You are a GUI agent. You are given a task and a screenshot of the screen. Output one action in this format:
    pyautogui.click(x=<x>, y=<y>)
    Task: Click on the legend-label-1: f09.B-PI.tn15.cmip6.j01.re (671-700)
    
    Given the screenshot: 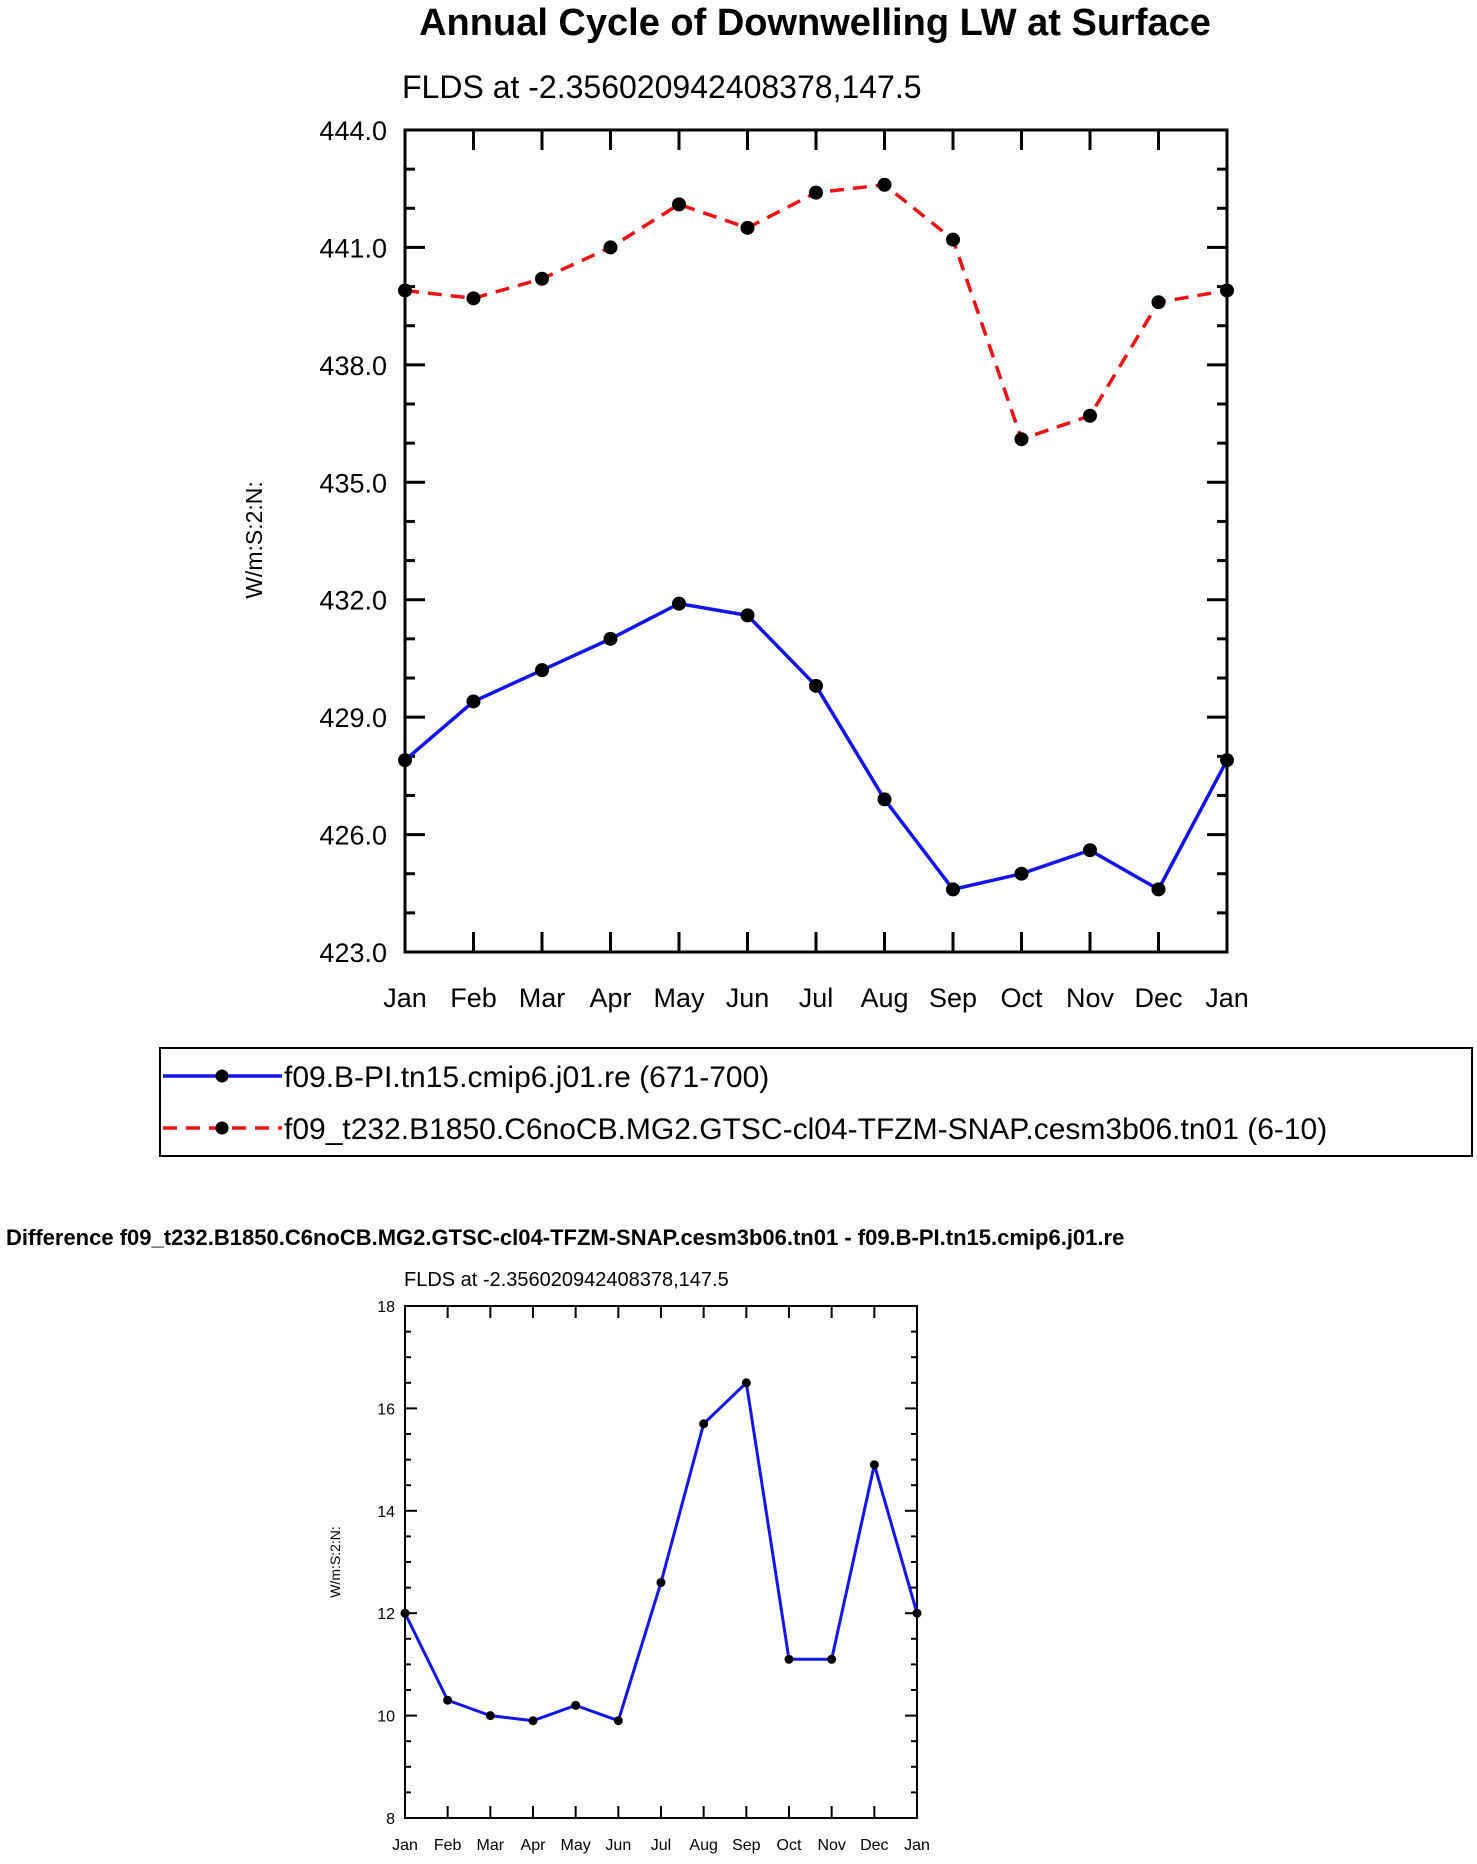 What is the action you would take?
    pyautogui.click(x=526, y=1077)
    